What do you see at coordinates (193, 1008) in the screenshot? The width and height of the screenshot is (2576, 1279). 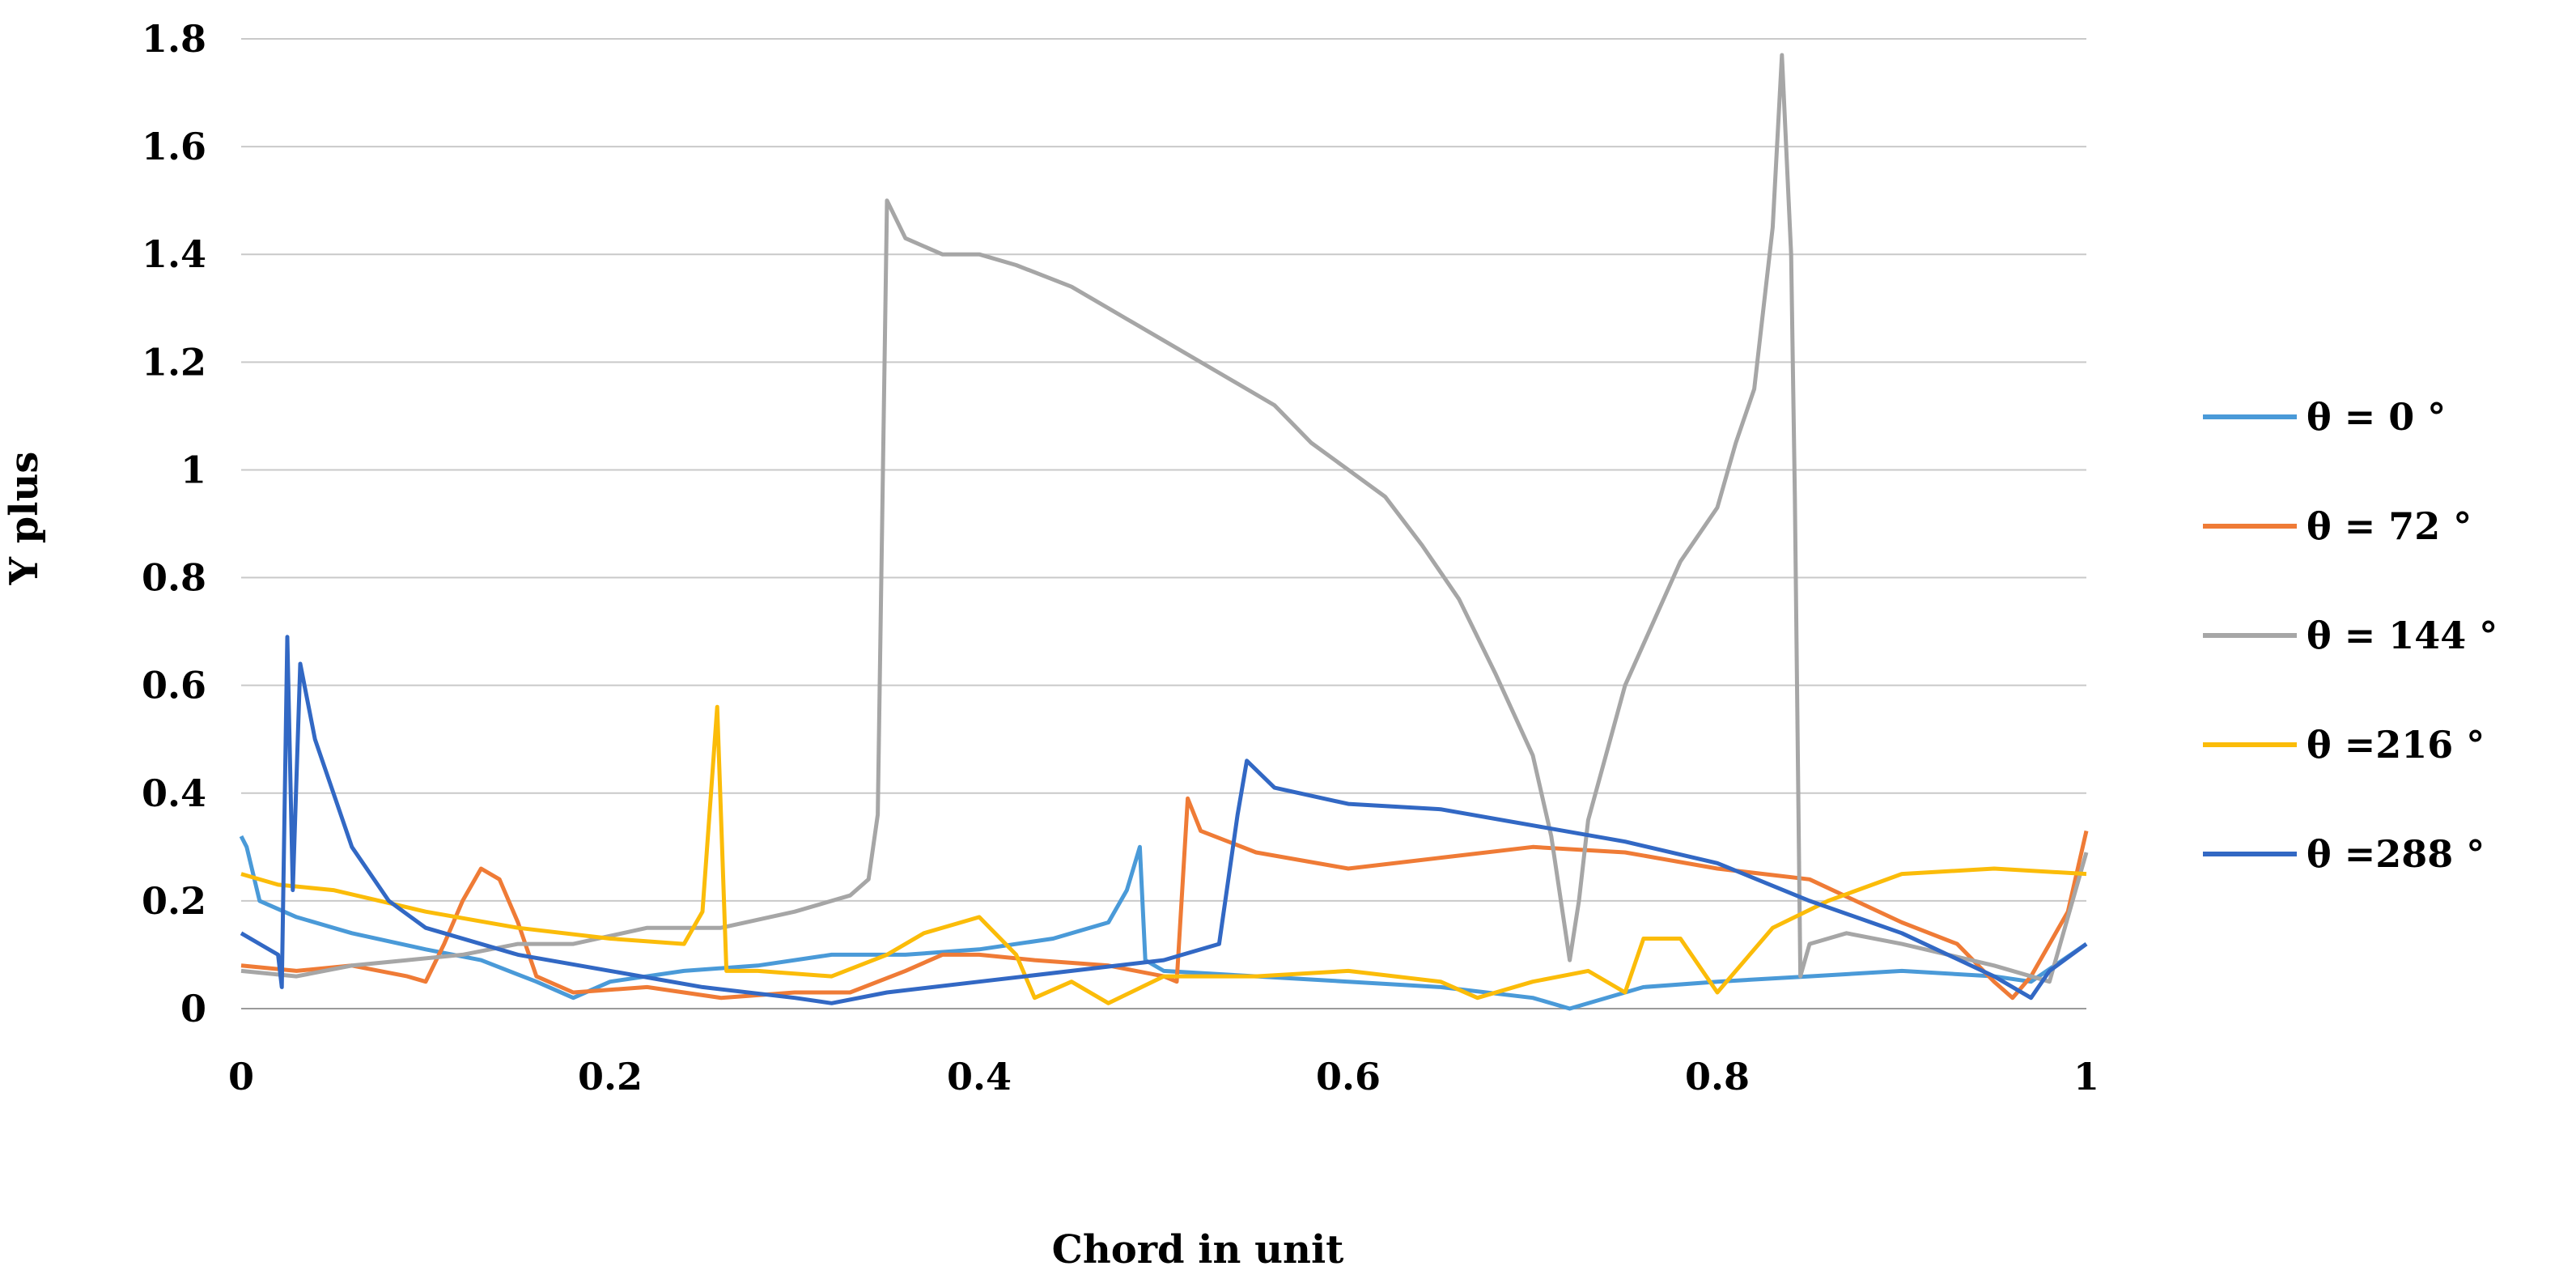 I see `y-tick-label: 0` at bounding box center [193, 1008].